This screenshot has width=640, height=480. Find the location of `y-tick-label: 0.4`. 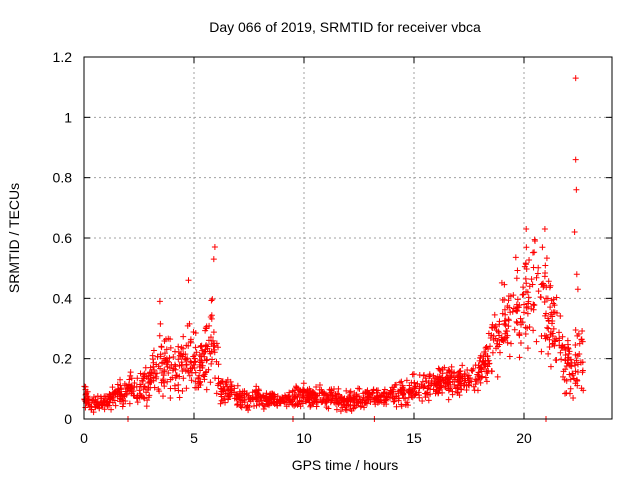

y-tick-label: 0.4 is located at coordinates (63, 298).